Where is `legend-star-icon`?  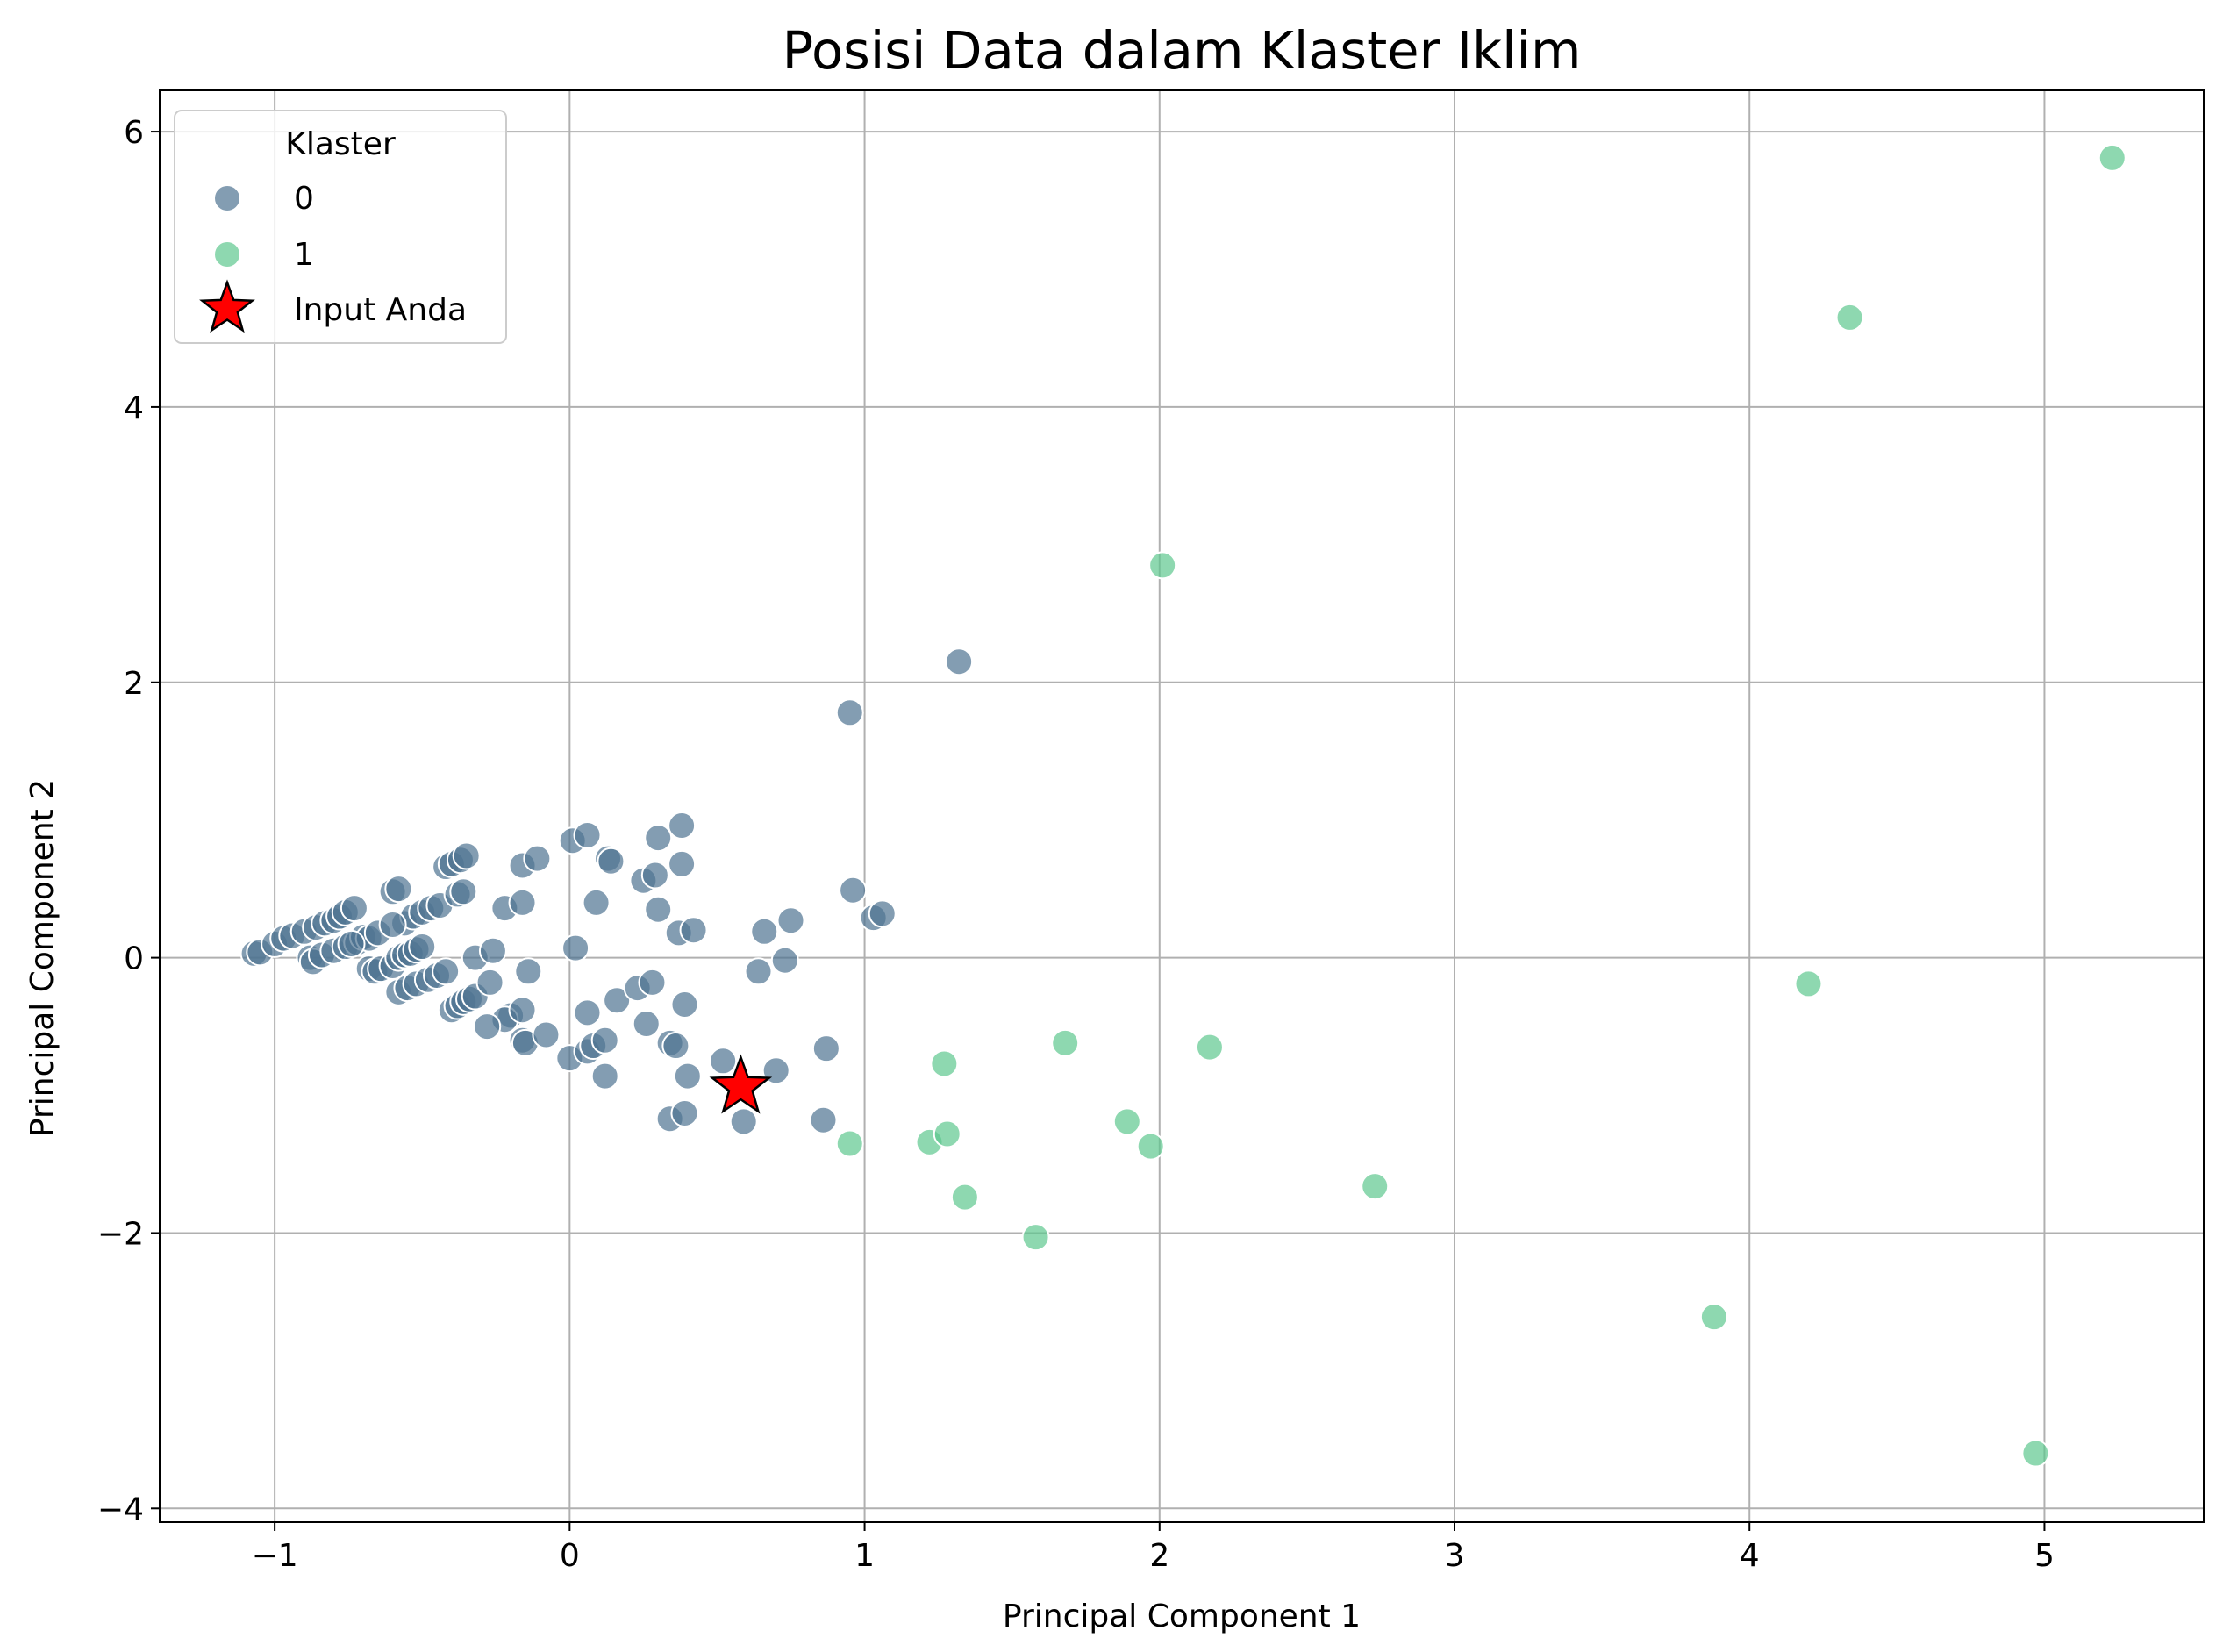
legend-star-icon is located at coordinates (227, 306).